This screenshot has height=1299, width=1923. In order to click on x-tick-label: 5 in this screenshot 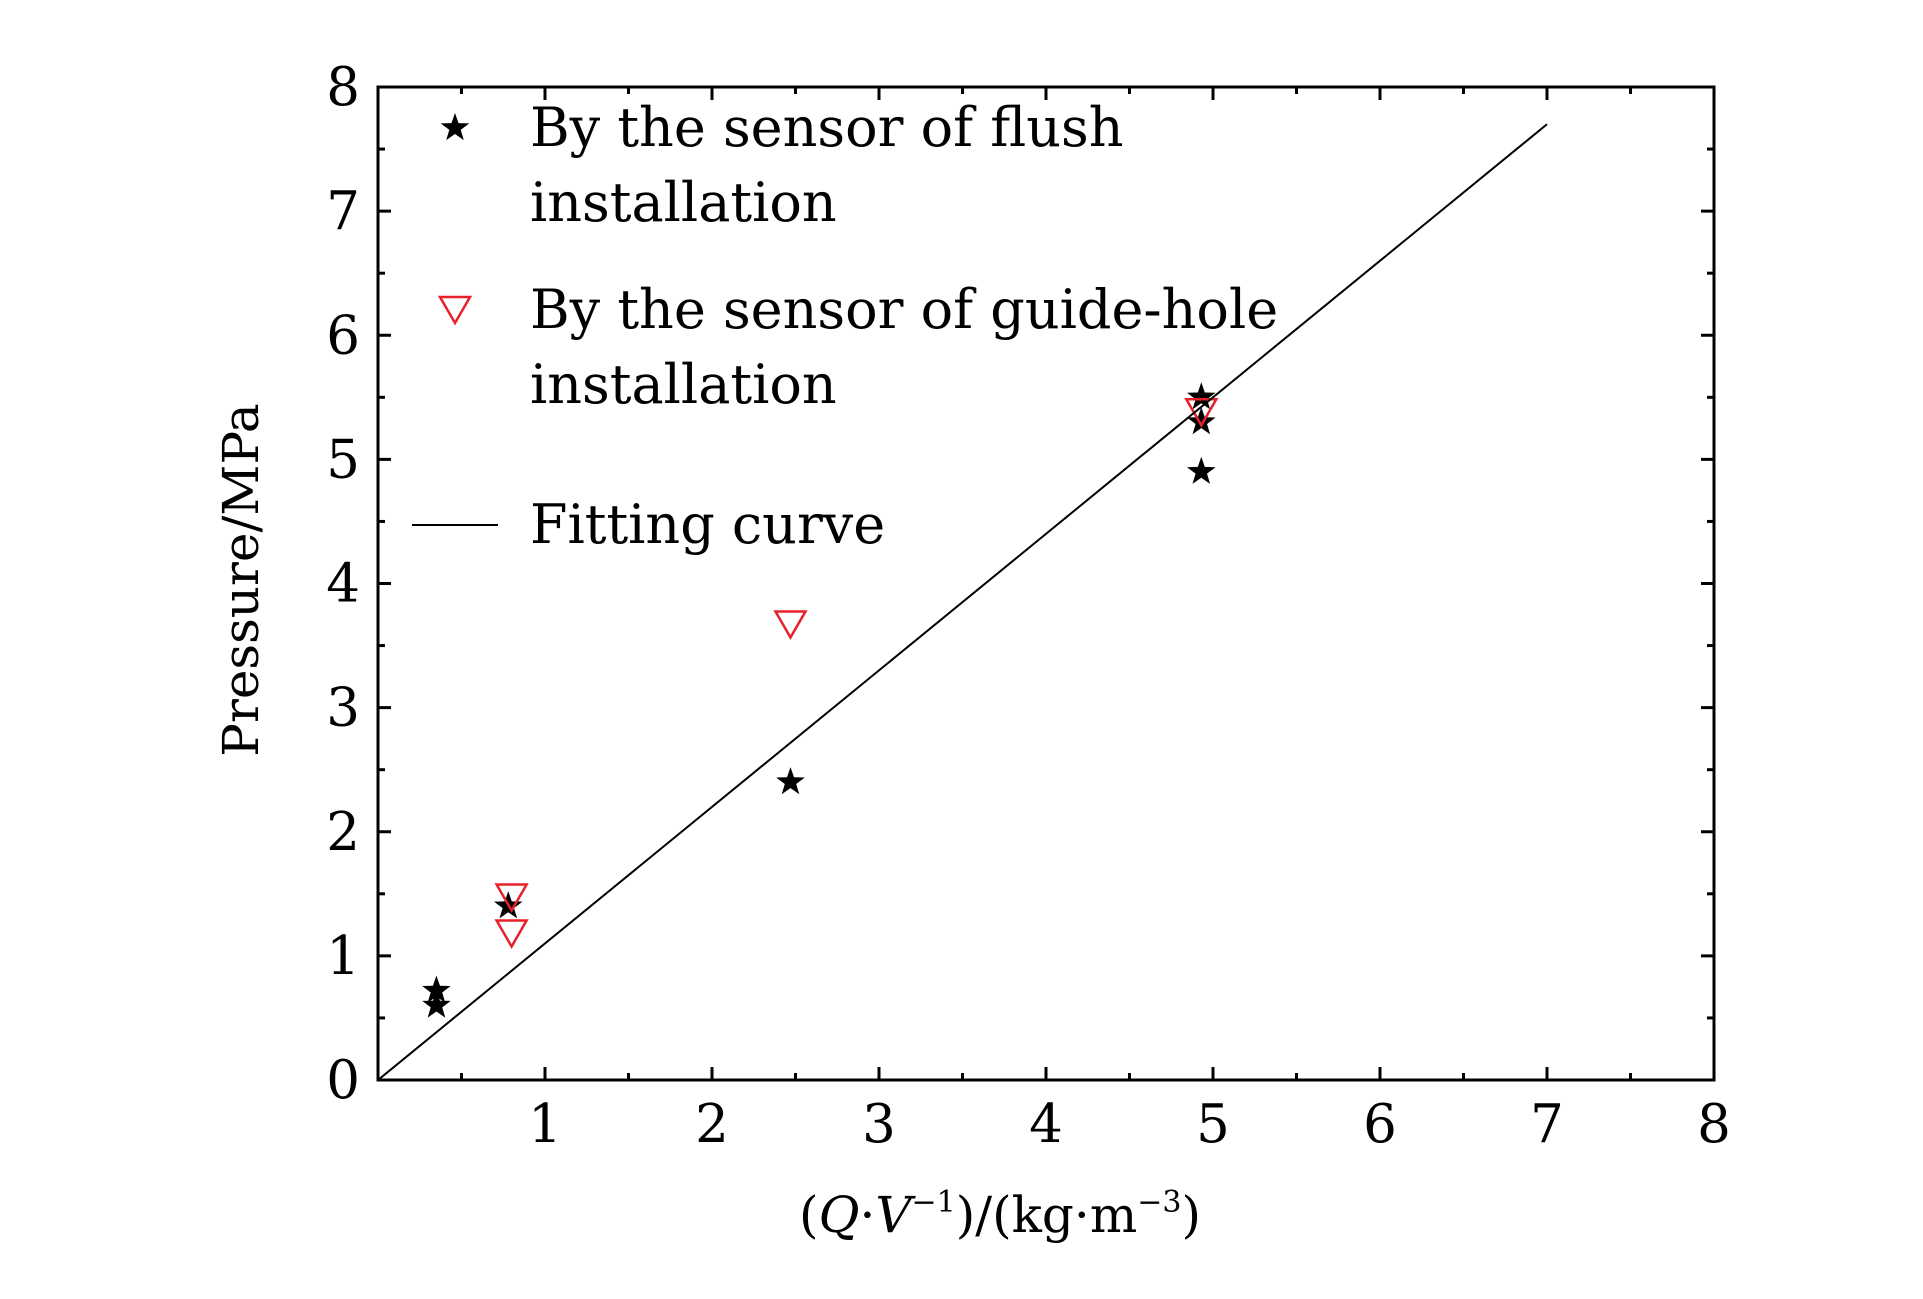, I will do `click(1213, 1124)`.